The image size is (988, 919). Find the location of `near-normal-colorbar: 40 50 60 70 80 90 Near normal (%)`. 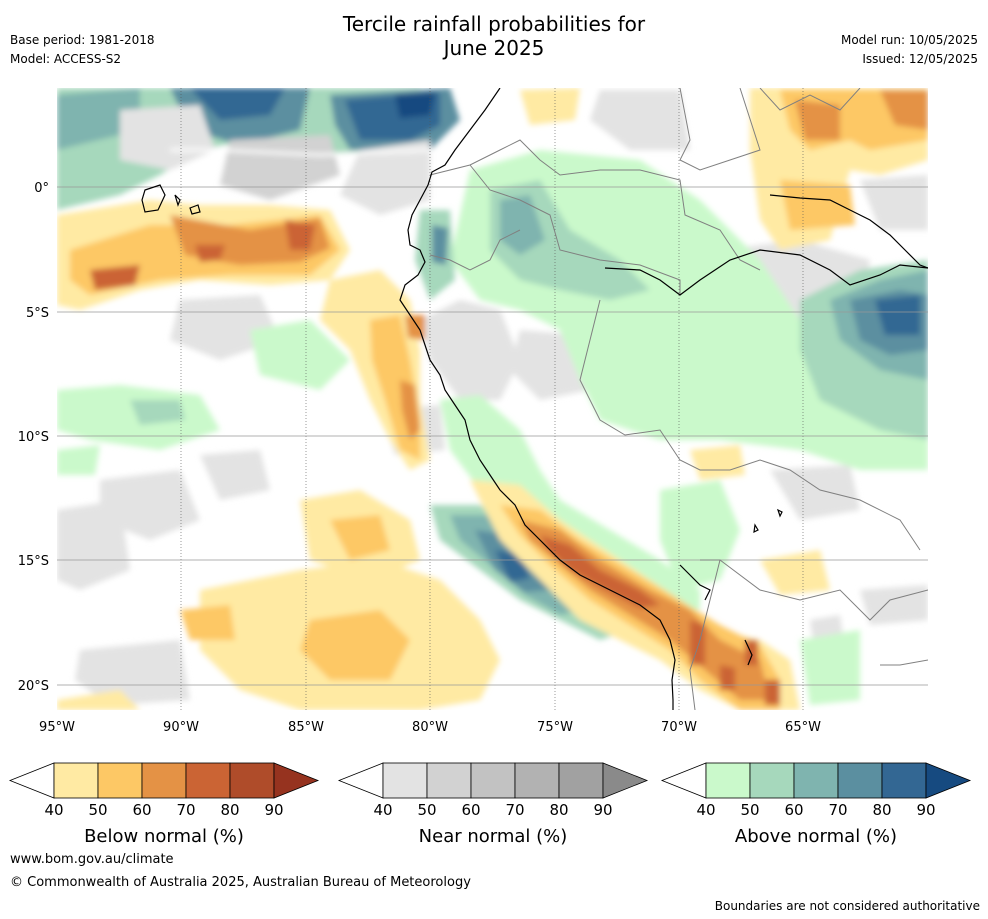

near-normal-colorbar: 40 50 60 70 80 90 Near normal (%) is located at coordinates (493, 804).